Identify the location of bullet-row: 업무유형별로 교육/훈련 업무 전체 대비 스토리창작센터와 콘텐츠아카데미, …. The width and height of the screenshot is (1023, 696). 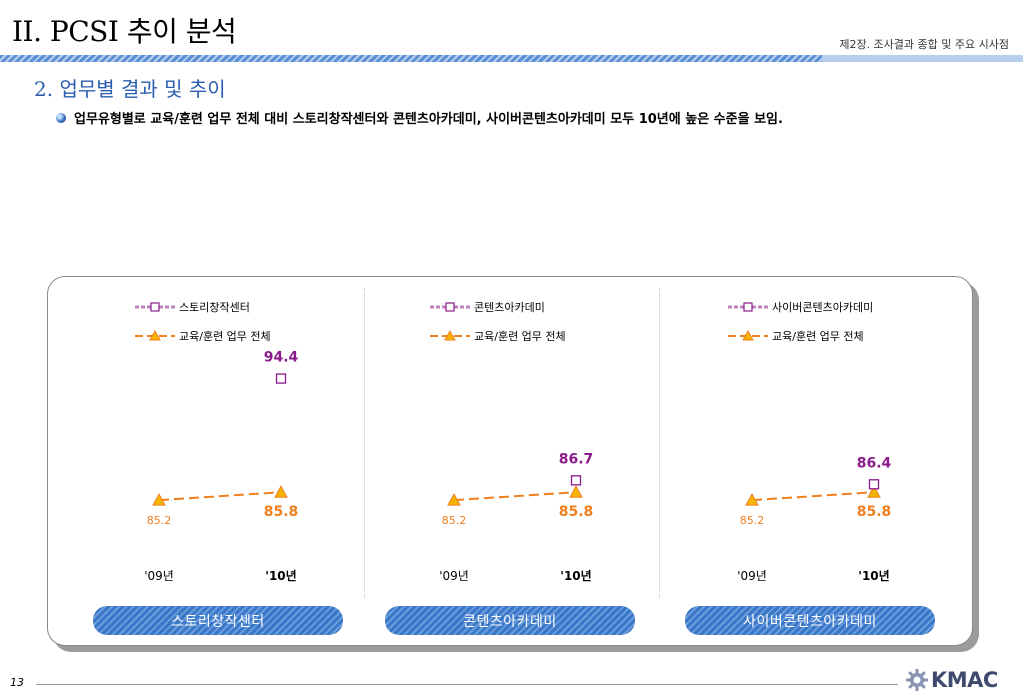
(419, 117).